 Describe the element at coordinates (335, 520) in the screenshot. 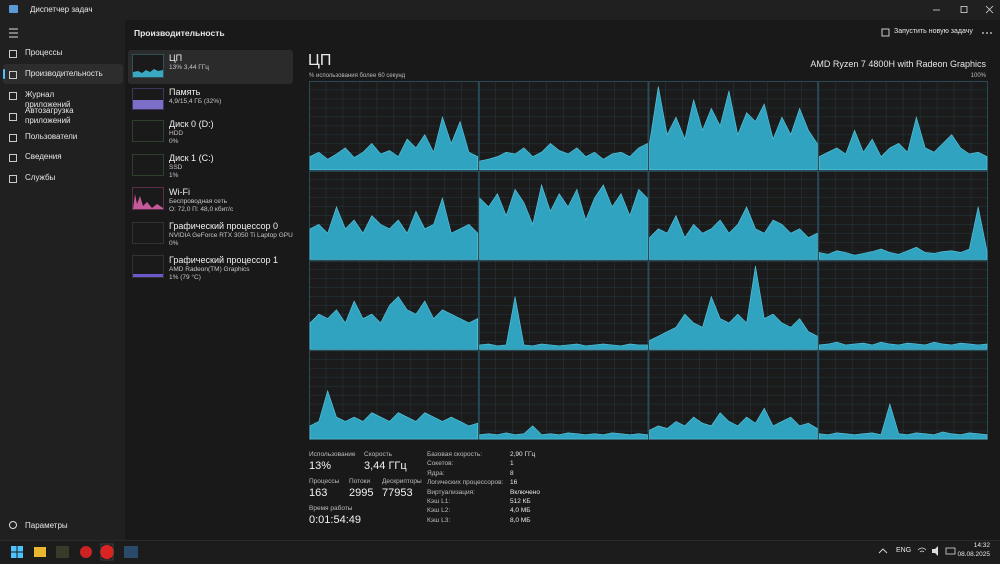

I see `stat-value: 0:01:54:49` at that location.